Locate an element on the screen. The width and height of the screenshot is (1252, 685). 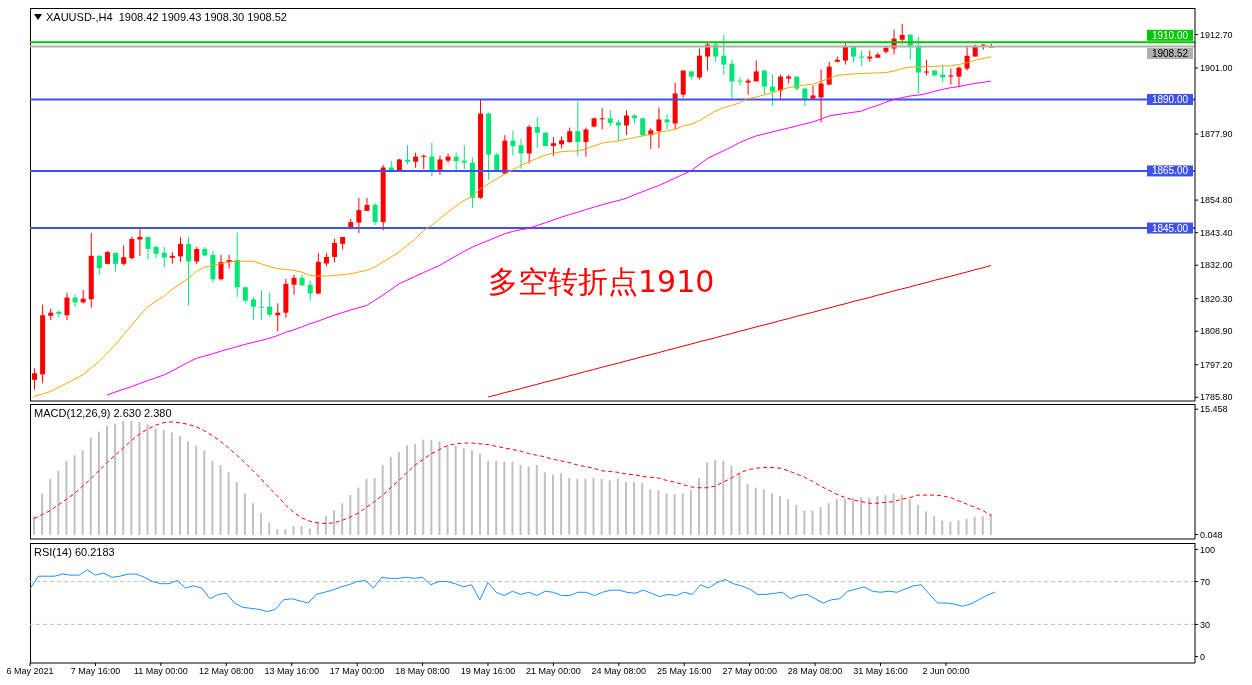
x-tick-label: 2 Jun 00:00 is located at coordinates (946, 671).